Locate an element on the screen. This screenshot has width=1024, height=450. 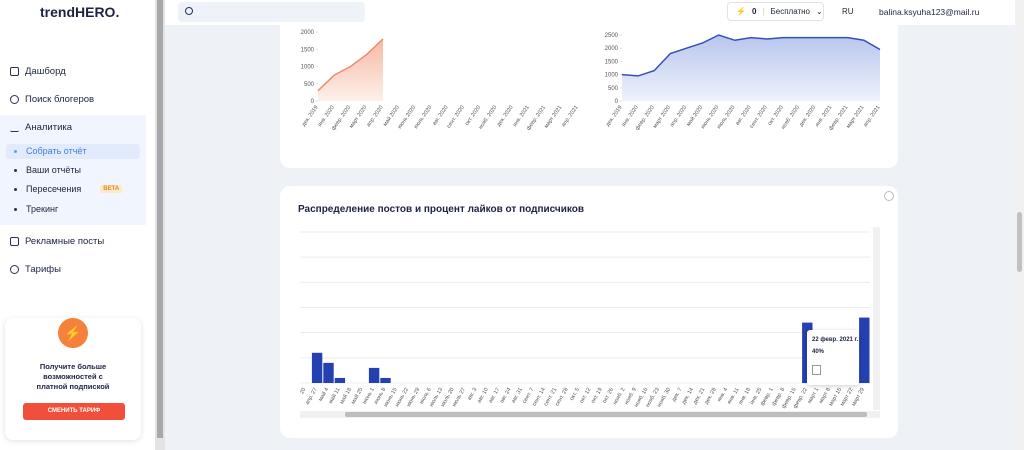
sub-label: Собрать отчёт is located at coordinates (56, 151).